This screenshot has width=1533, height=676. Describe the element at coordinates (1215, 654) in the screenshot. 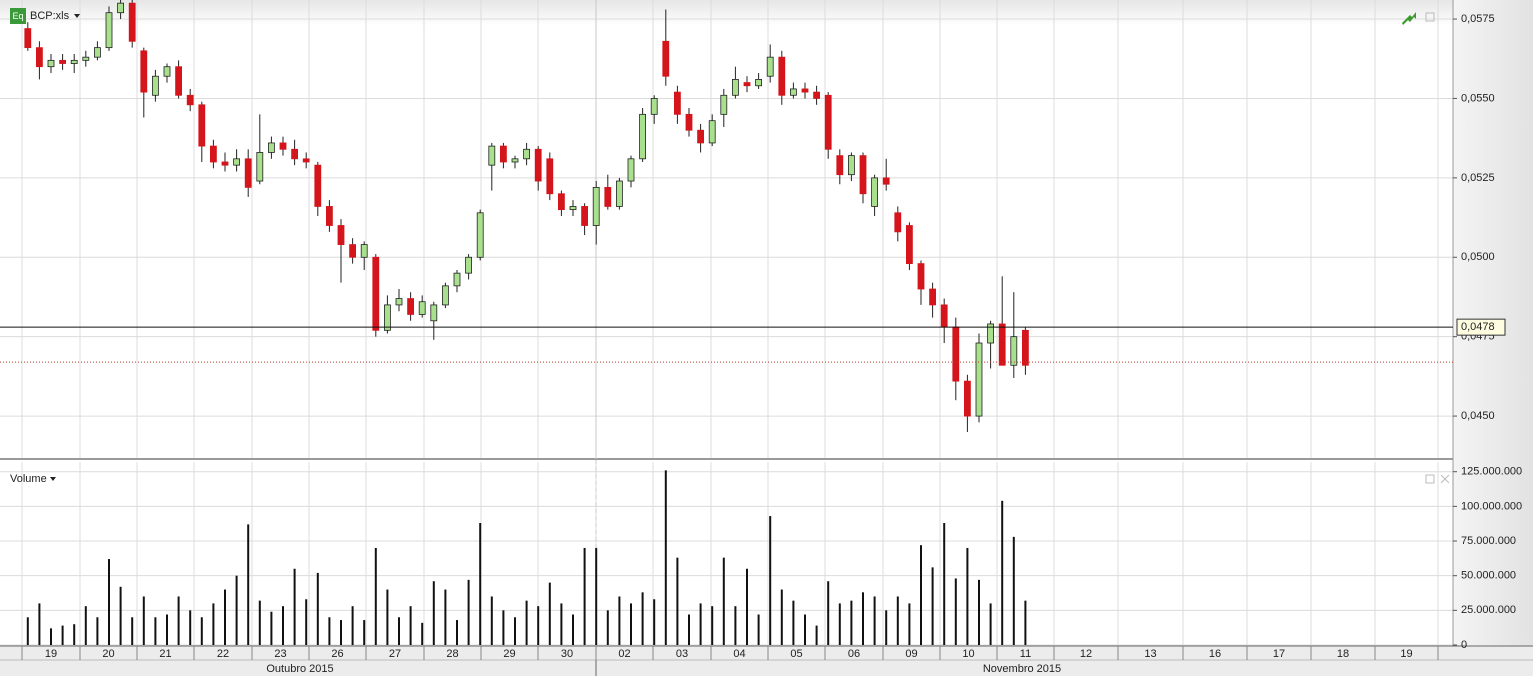

I see `day-label: 16` at that location.